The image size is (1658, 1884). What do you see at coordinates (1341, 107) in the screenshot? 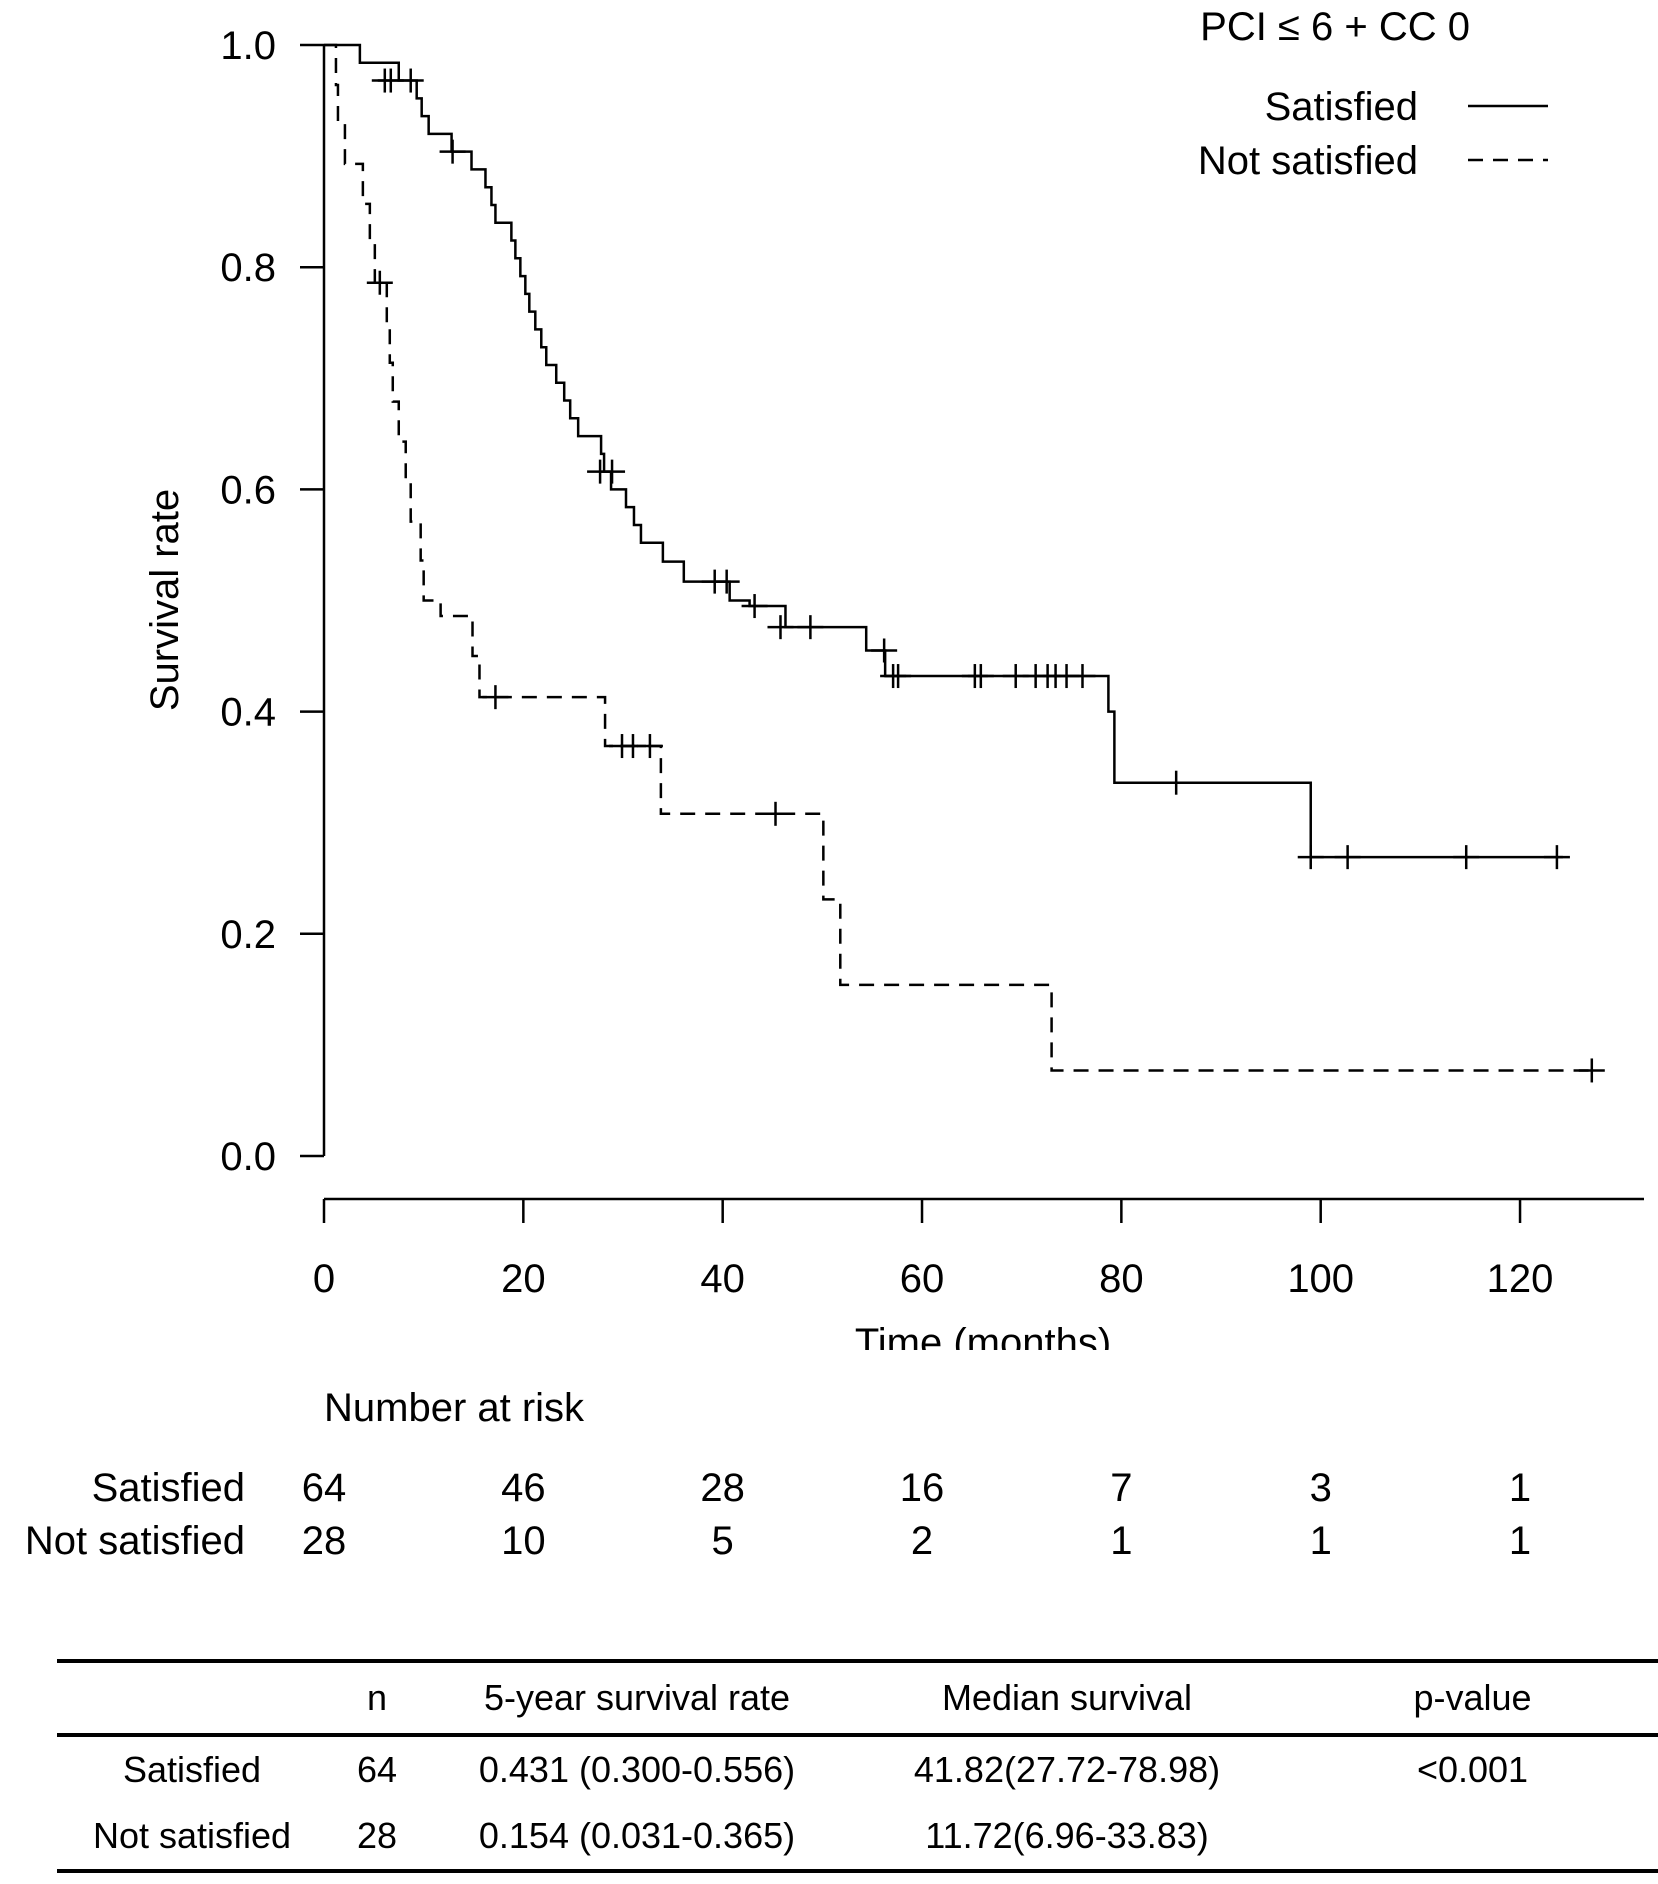
I see `legend-label-satisfied: Satisfied` at bounding box center [1341, 107].